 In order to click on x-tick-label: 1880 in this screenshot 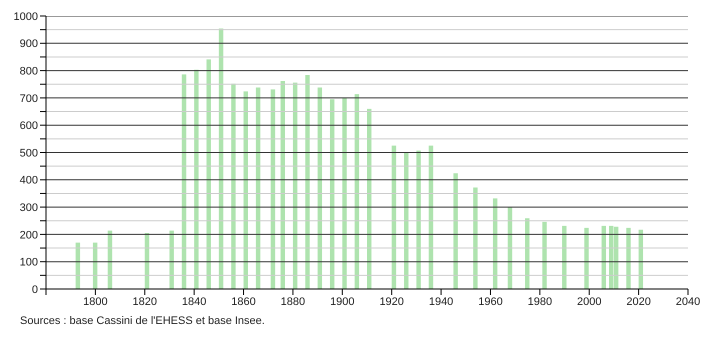, I will do `click(293, 302)`.